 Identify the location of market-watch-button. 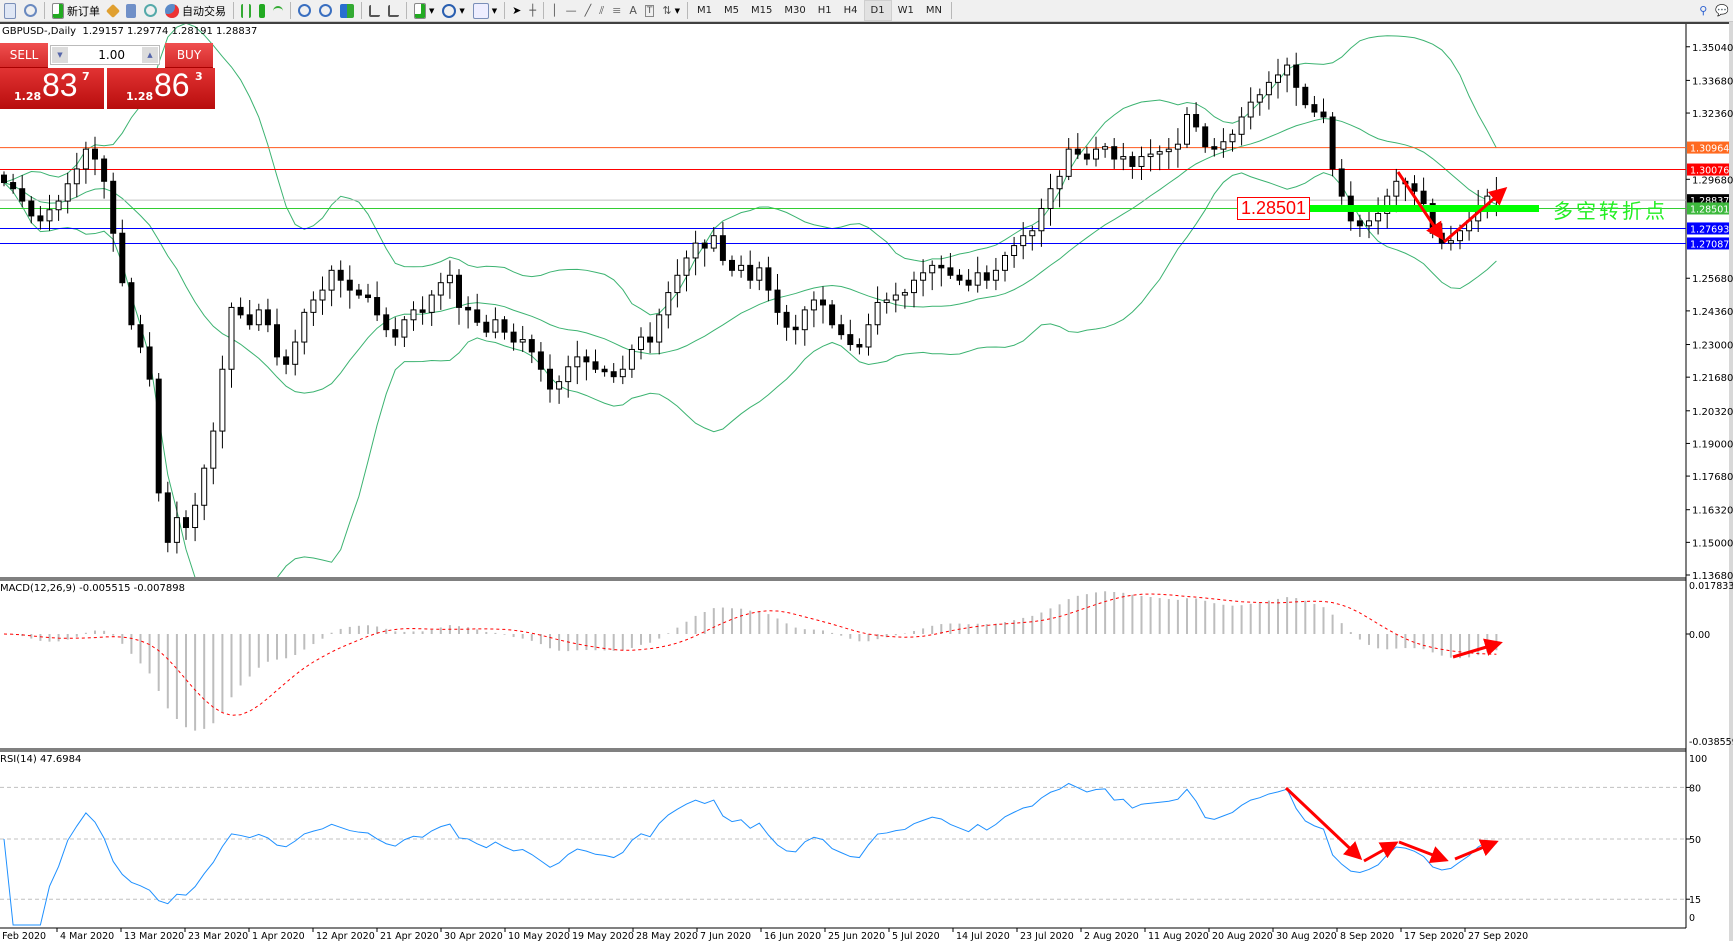
(113, 10).